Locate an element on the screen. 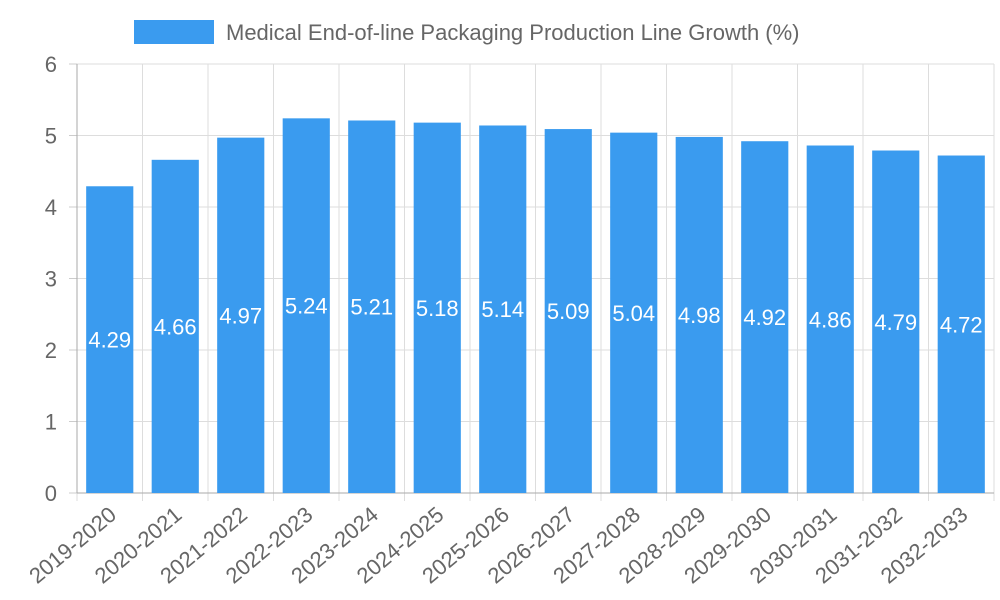  y-tick-label: 6 is located at coordinates (51, 64).